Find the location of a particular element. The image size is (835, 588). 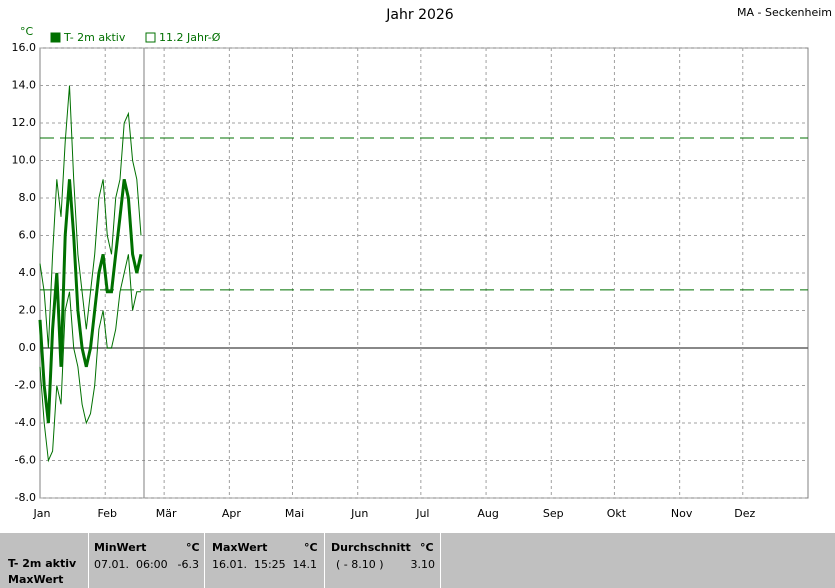

y-tick-label: 8.0 is located at coordinates (28, 197).